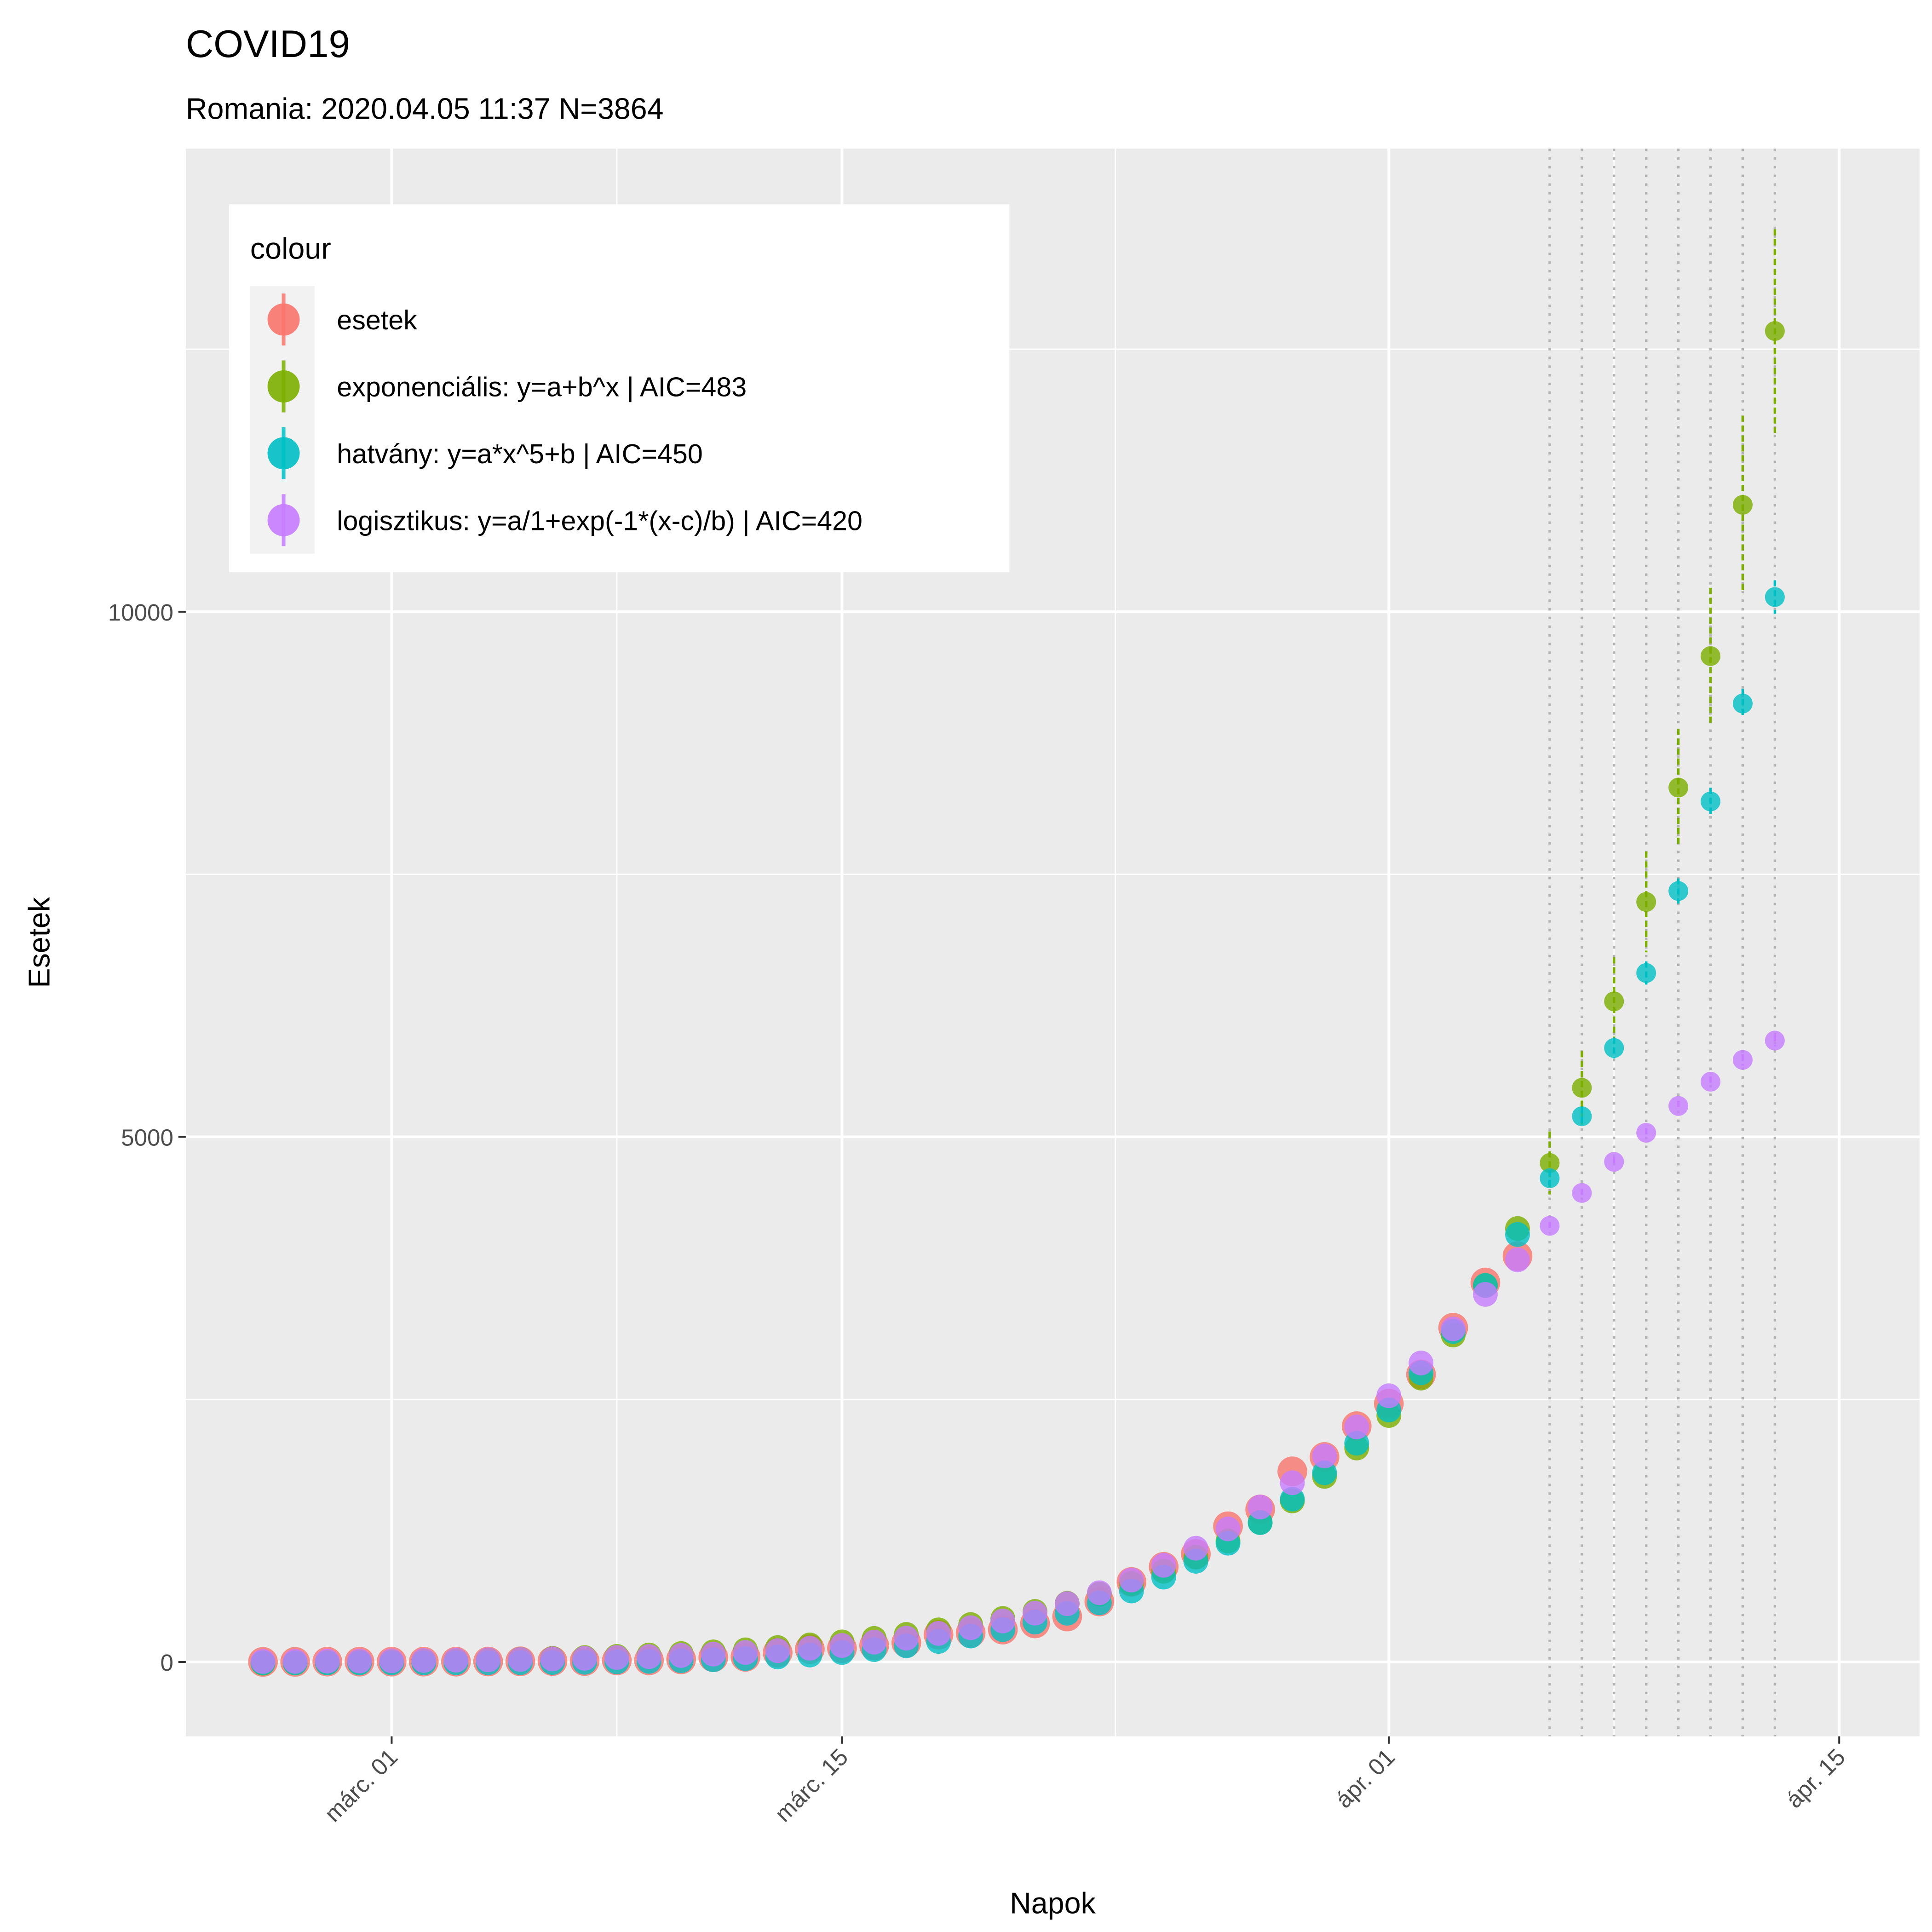  Describe the element at coordinates (290, 248) in the screenshot. I see `legend-title: colour` at that location.